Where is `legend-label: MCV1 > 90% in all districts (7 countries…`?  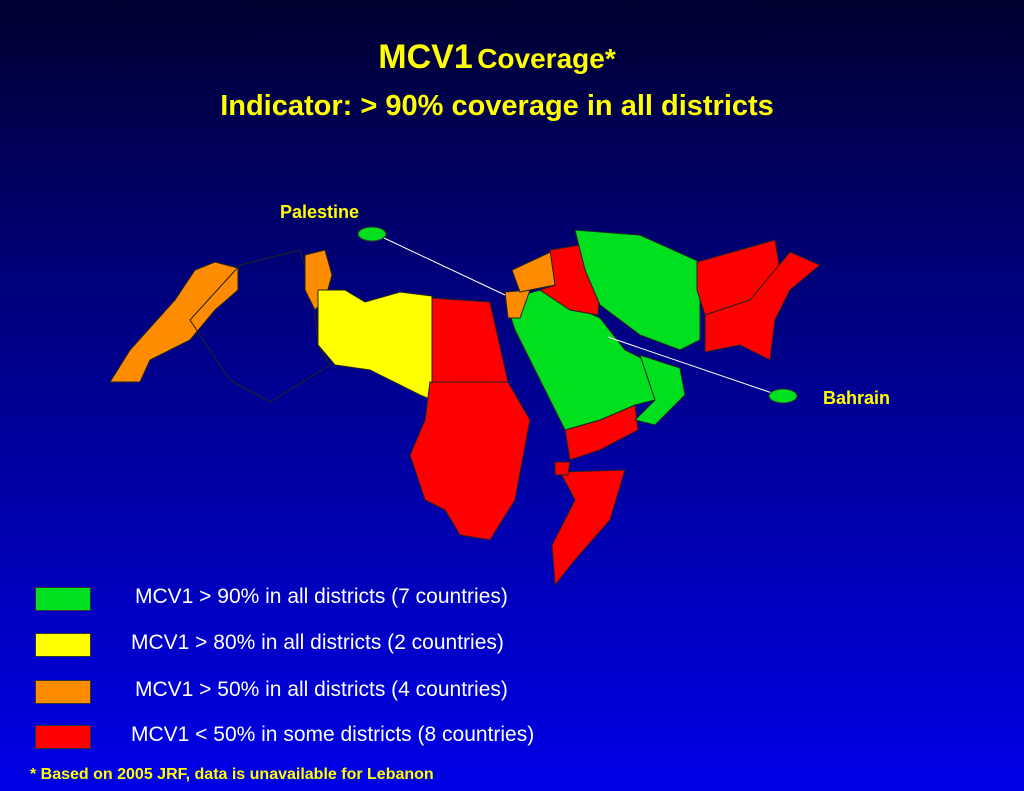 legend-label: MCV1 > 90% in all districts (7 countries… is located at coordinates (321, 596).